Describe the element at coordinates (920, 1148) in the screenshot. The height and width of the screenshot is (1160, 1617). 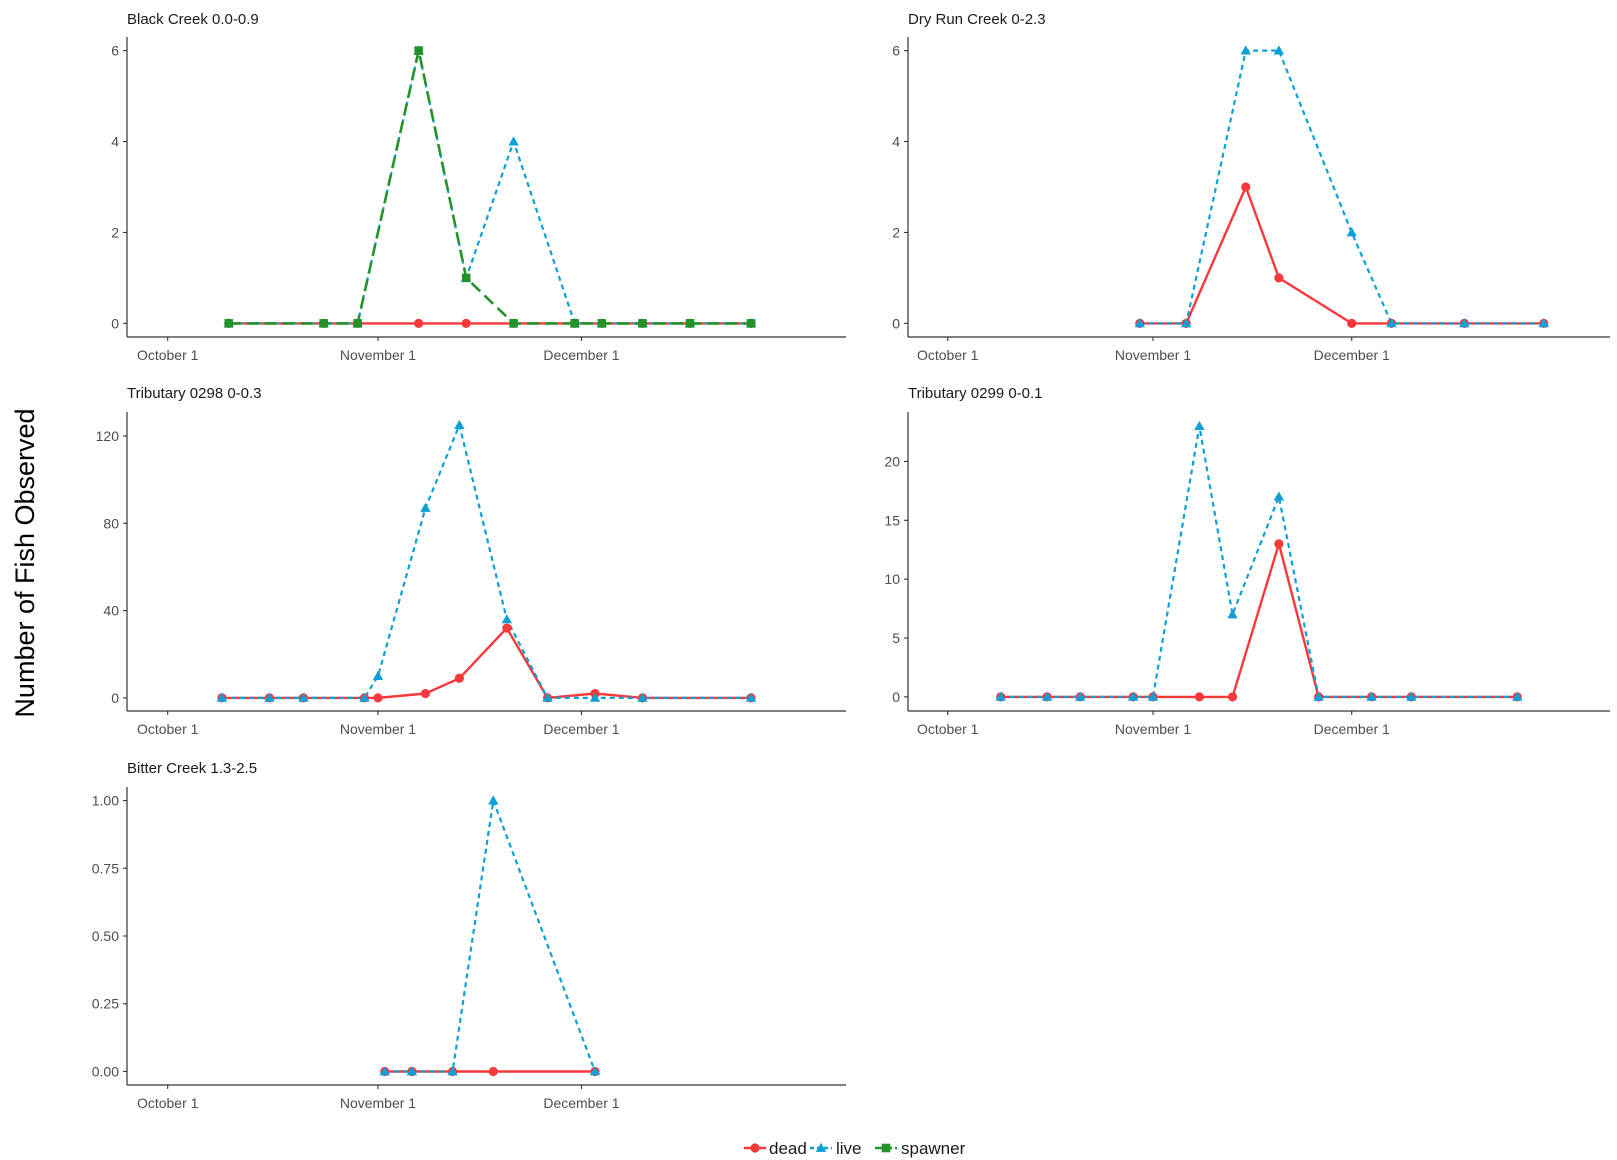
I see `legend-item-spawner: spawner` at that location.